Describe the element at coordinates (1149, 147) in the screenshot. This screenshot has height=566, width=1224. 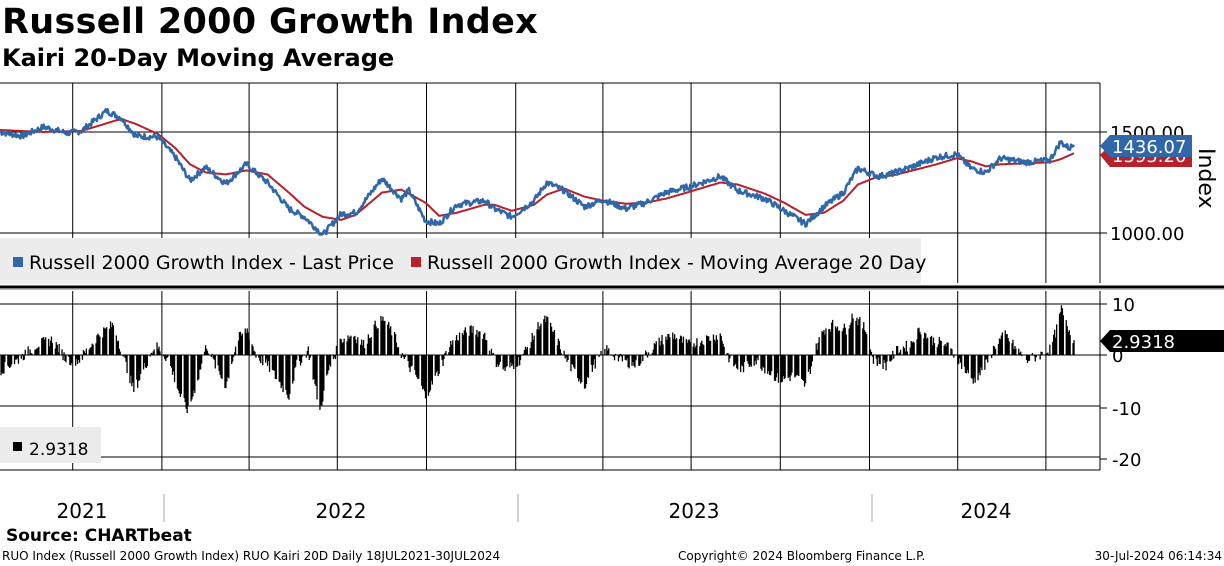
I see `price-value-tag-label: 1436.07` at that location.